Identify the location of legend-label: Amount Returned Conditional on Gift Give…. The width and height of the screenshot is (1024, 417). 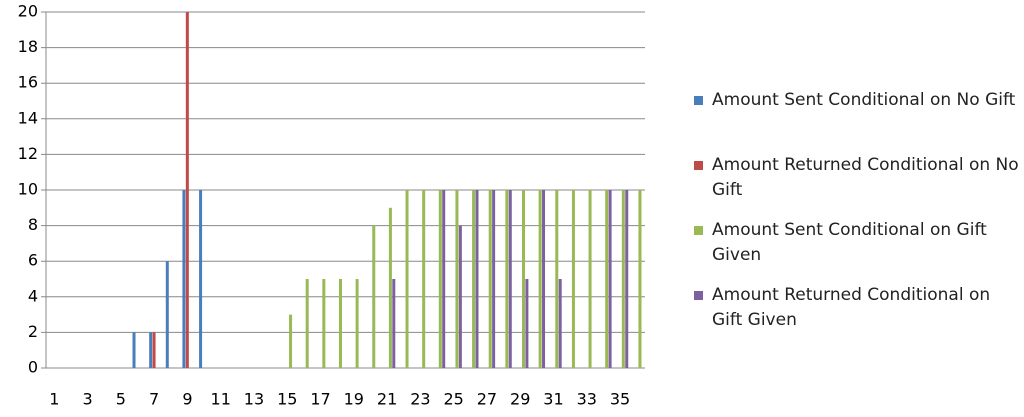
(851, 307).